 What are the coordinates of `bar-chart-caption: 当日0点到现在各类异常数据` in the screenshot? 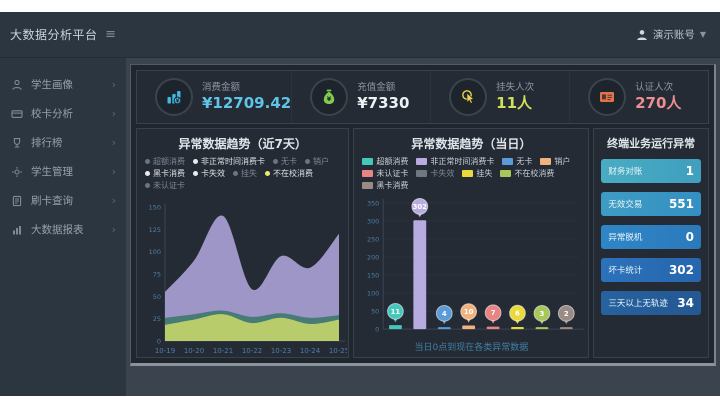 It's located at (471, 348).